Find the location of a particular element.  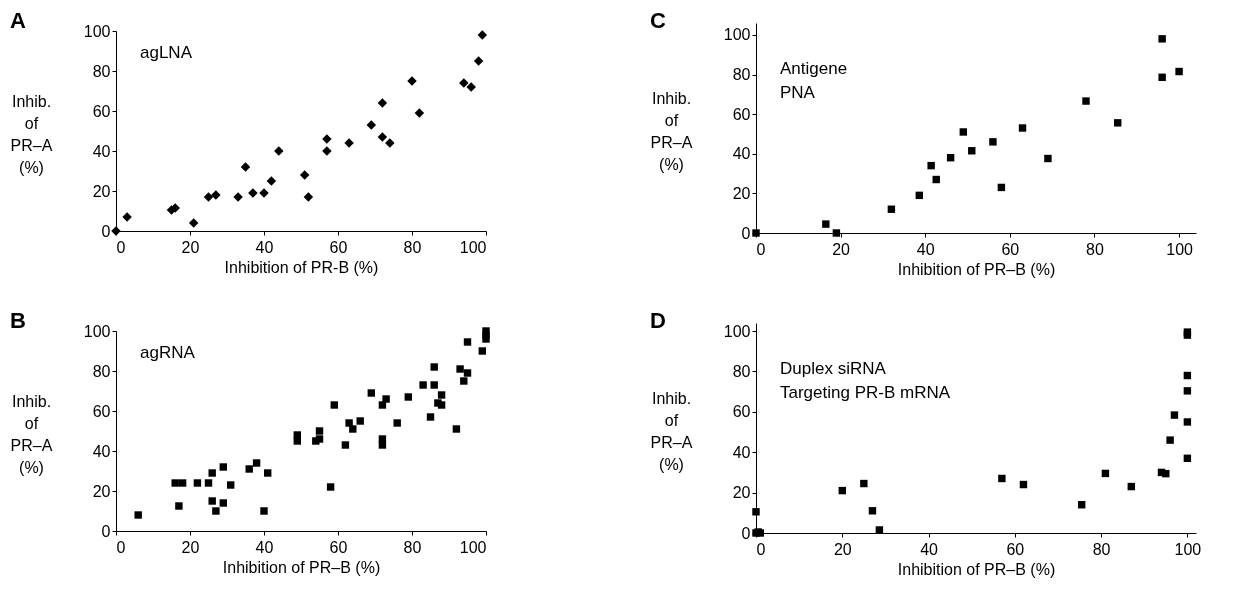

annotation: PNA is located at coordinates (798, 92).